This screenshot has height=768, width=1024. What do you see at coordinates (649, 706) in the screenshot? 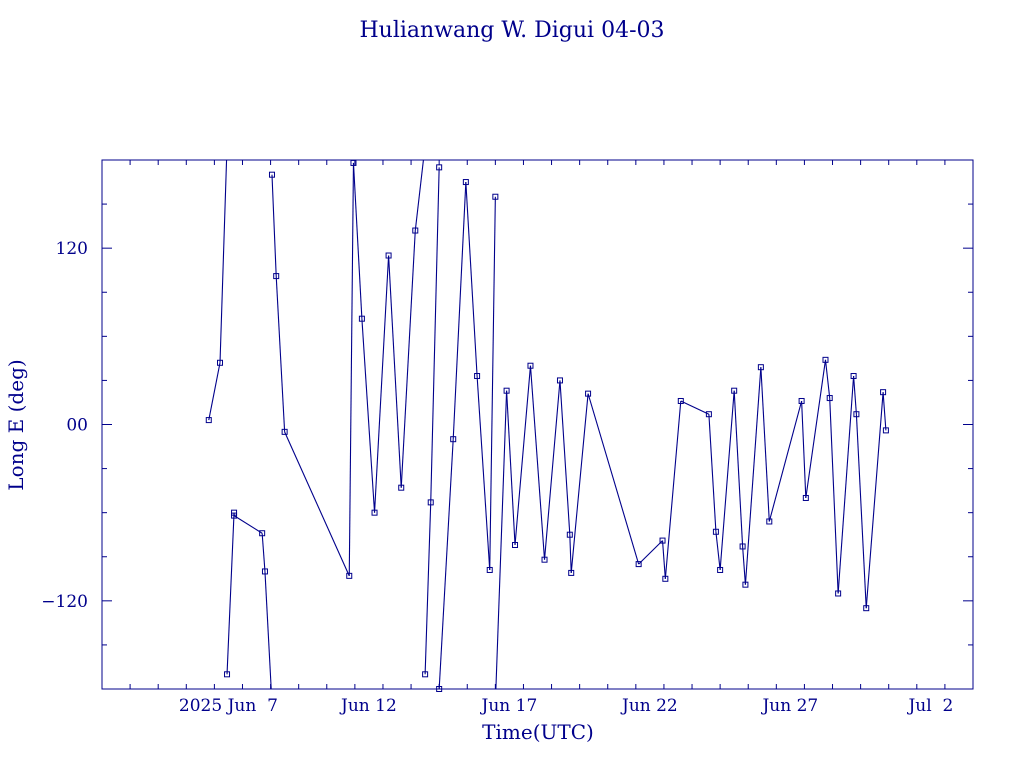
I see `x-tick-label: Jun 22` at bounding box center [649, 706].